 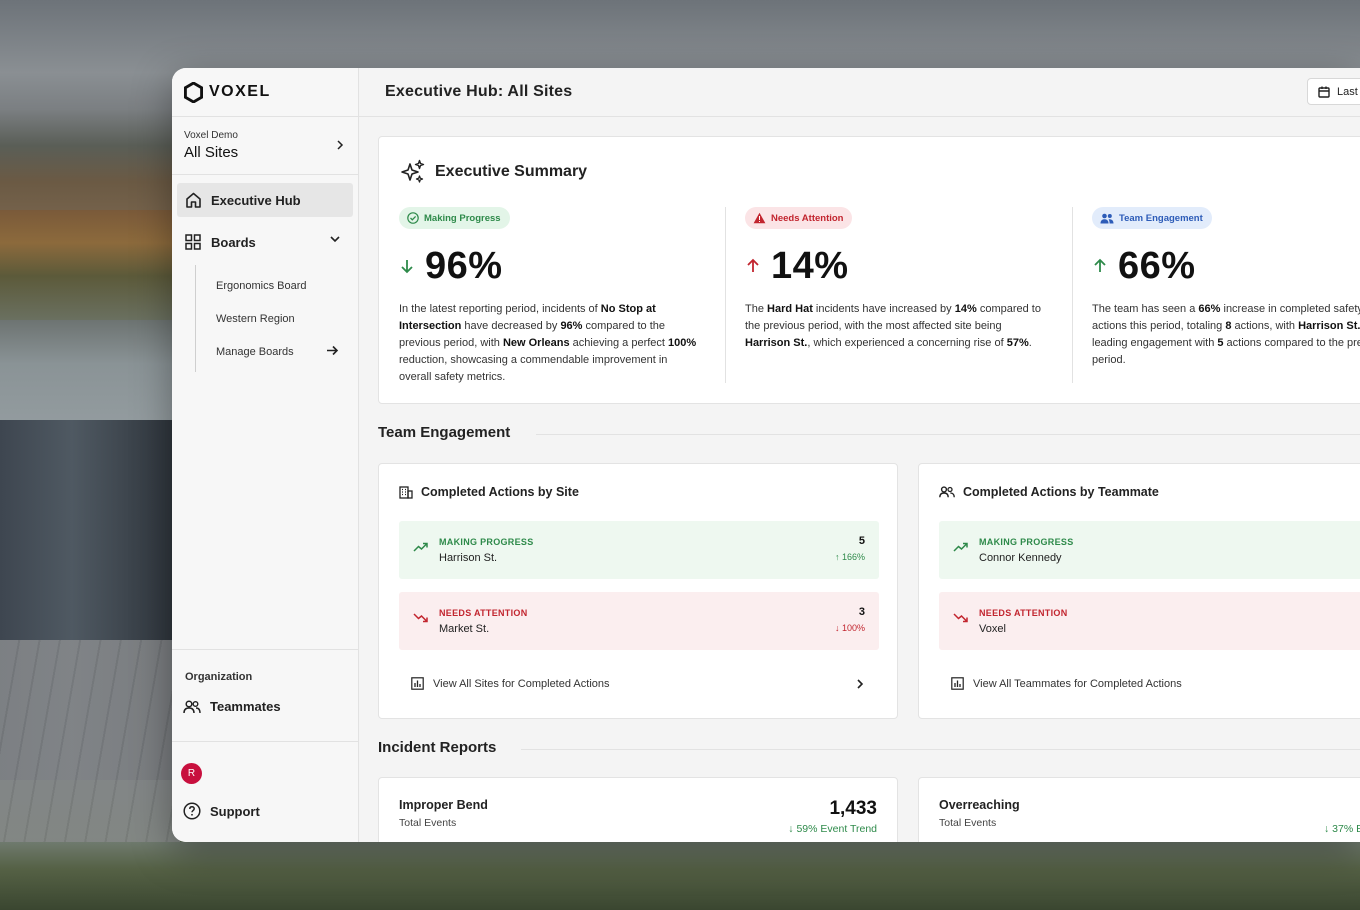 I want to click on summary-metric-value: 96%, so click(x=464, y=265).